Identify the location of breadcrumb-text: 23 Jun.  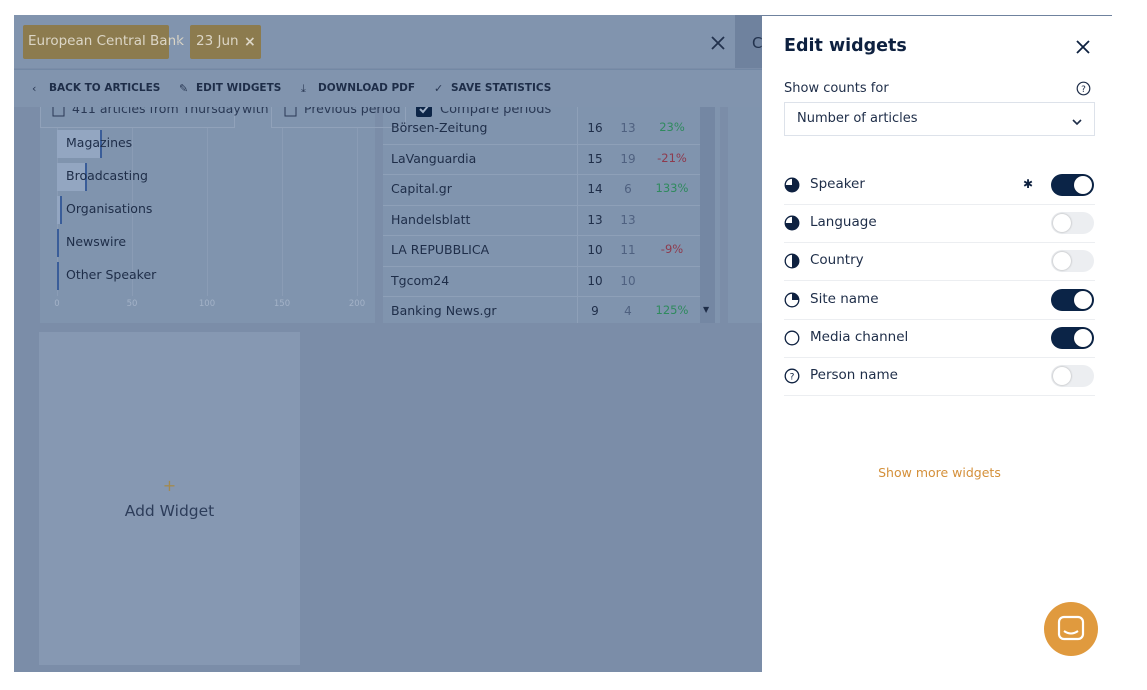
(217, 41).